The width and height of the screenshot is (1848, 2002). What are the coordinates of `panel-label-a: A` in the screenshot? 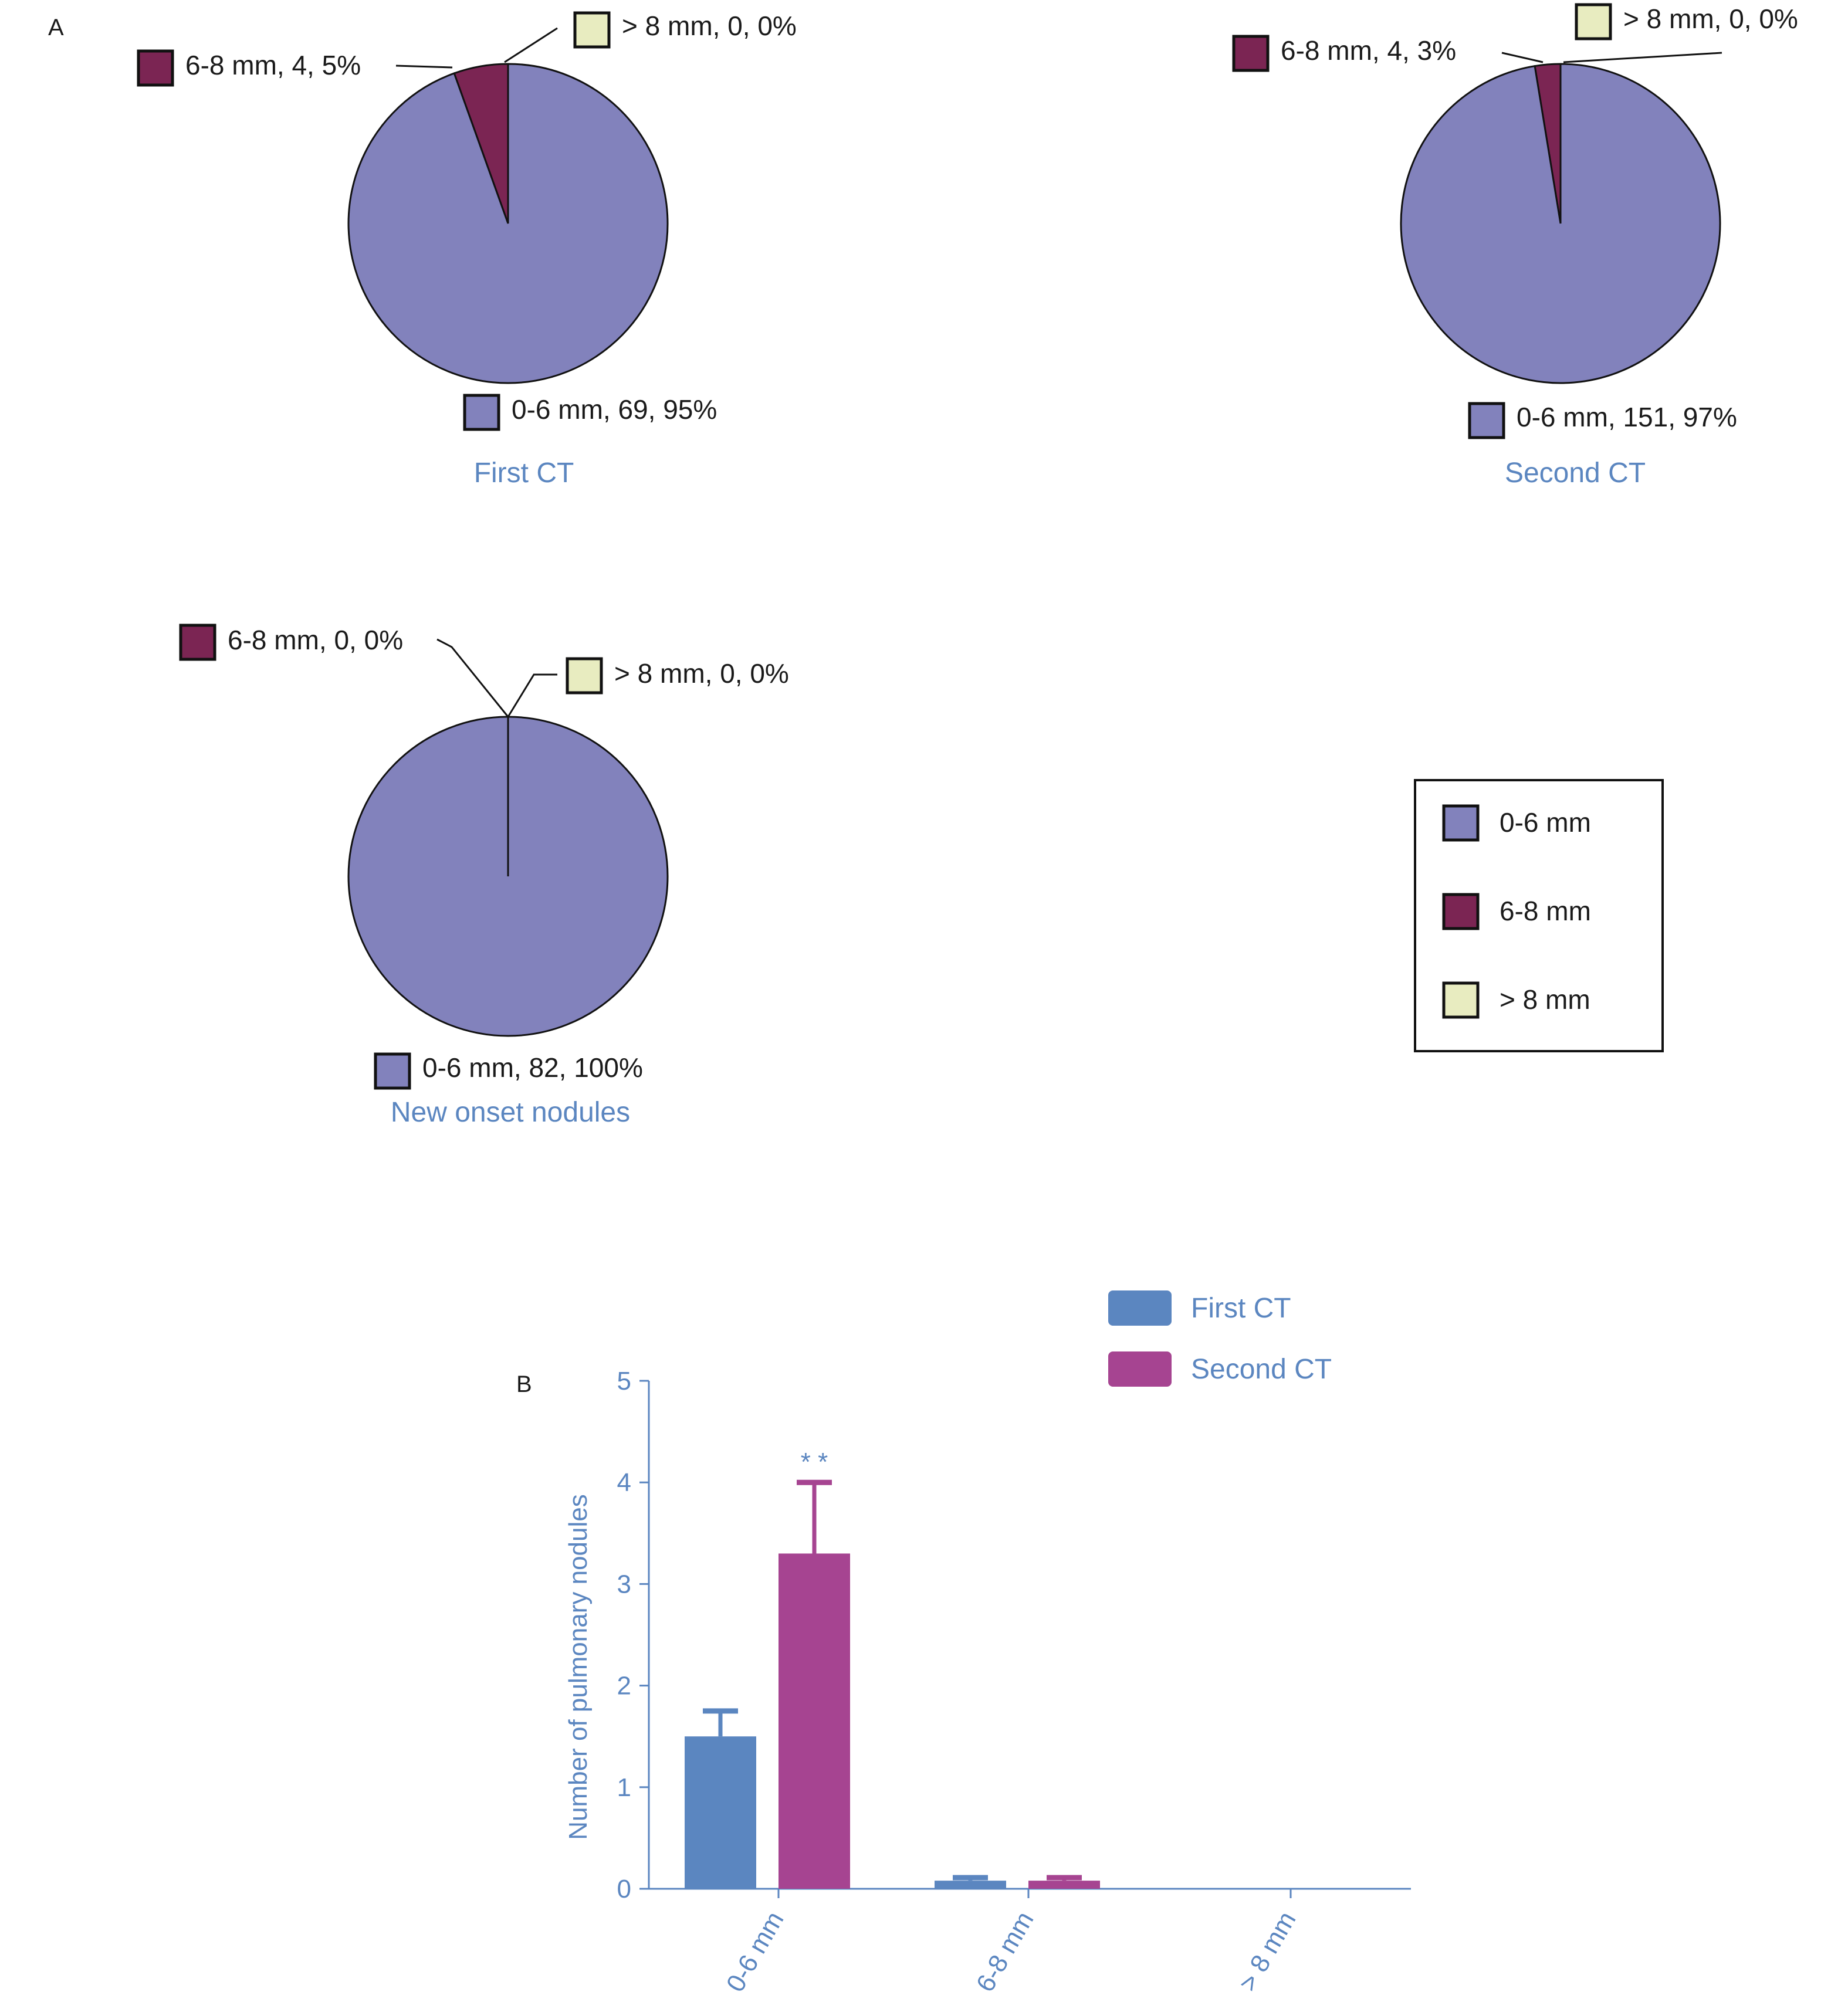 It's located at (56, 28).